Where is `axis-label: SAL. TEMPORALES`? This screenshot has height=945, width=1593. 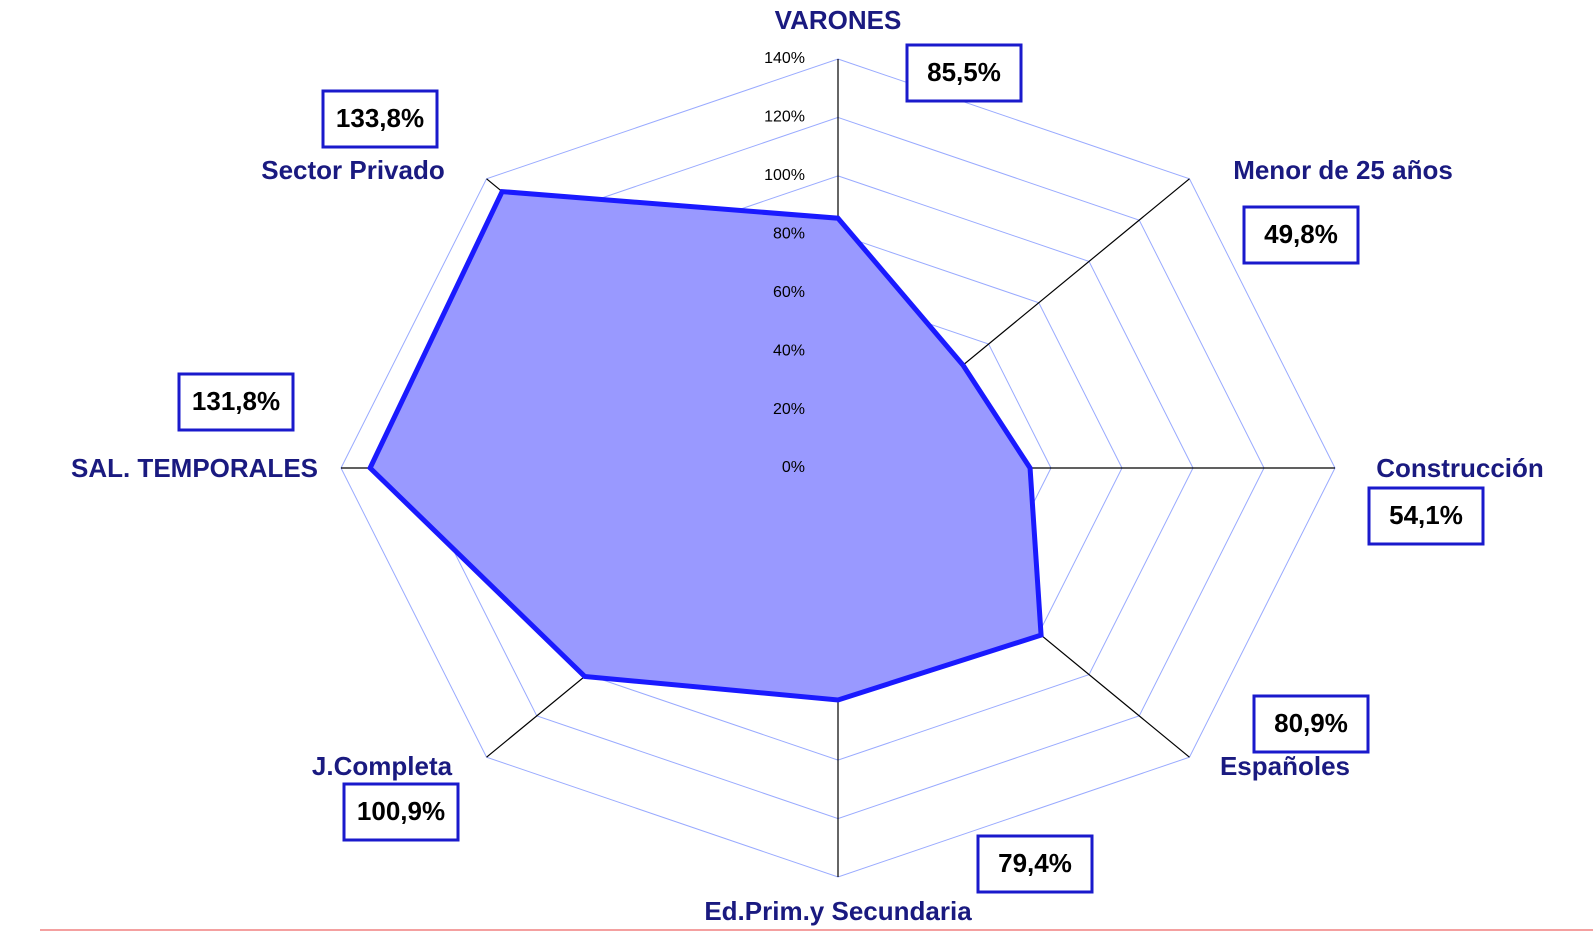 axis-label: SAL. TEMPORALES is located at coordinates (194, 468).